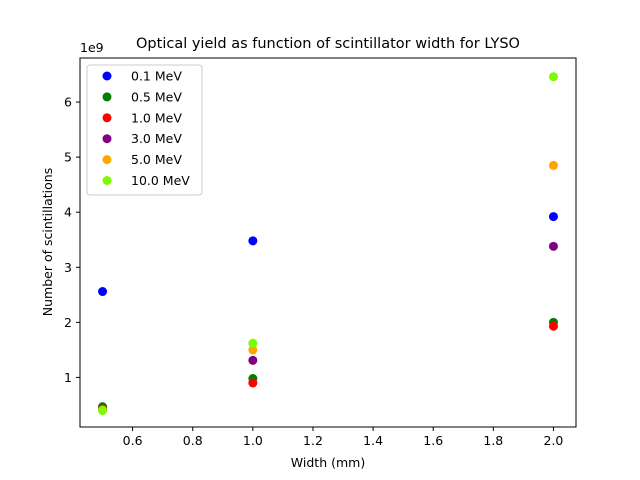 This screenshot has width=640, height=480. Describe the element at coordinates (156, 117) in the screenshot. I see `legend-entry-label: 1.0 MeV` at that location.